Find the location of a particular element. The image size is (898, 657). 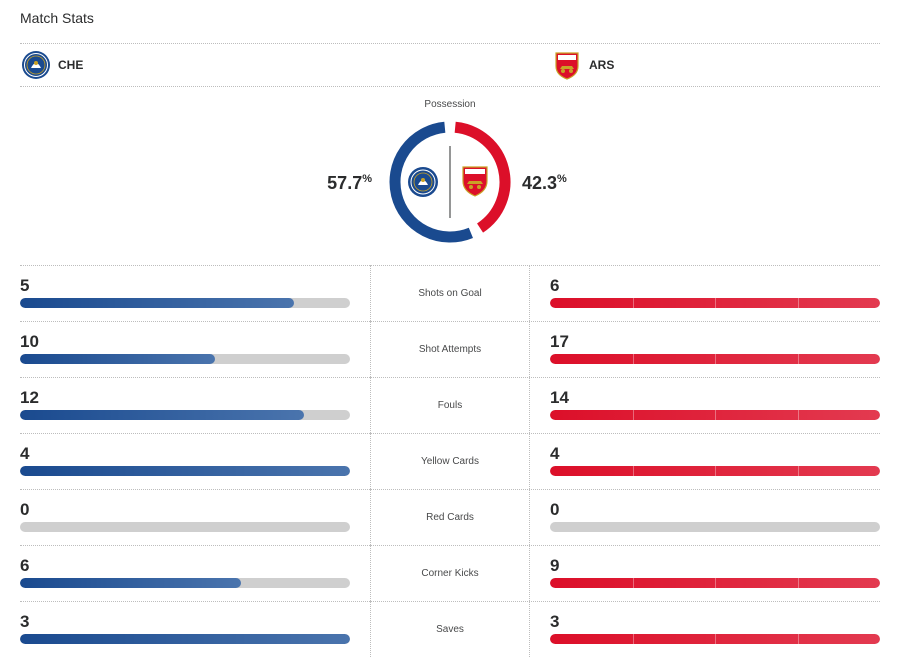

stat-row: 12 Fouls 14 is located at coordinates (450, 405).